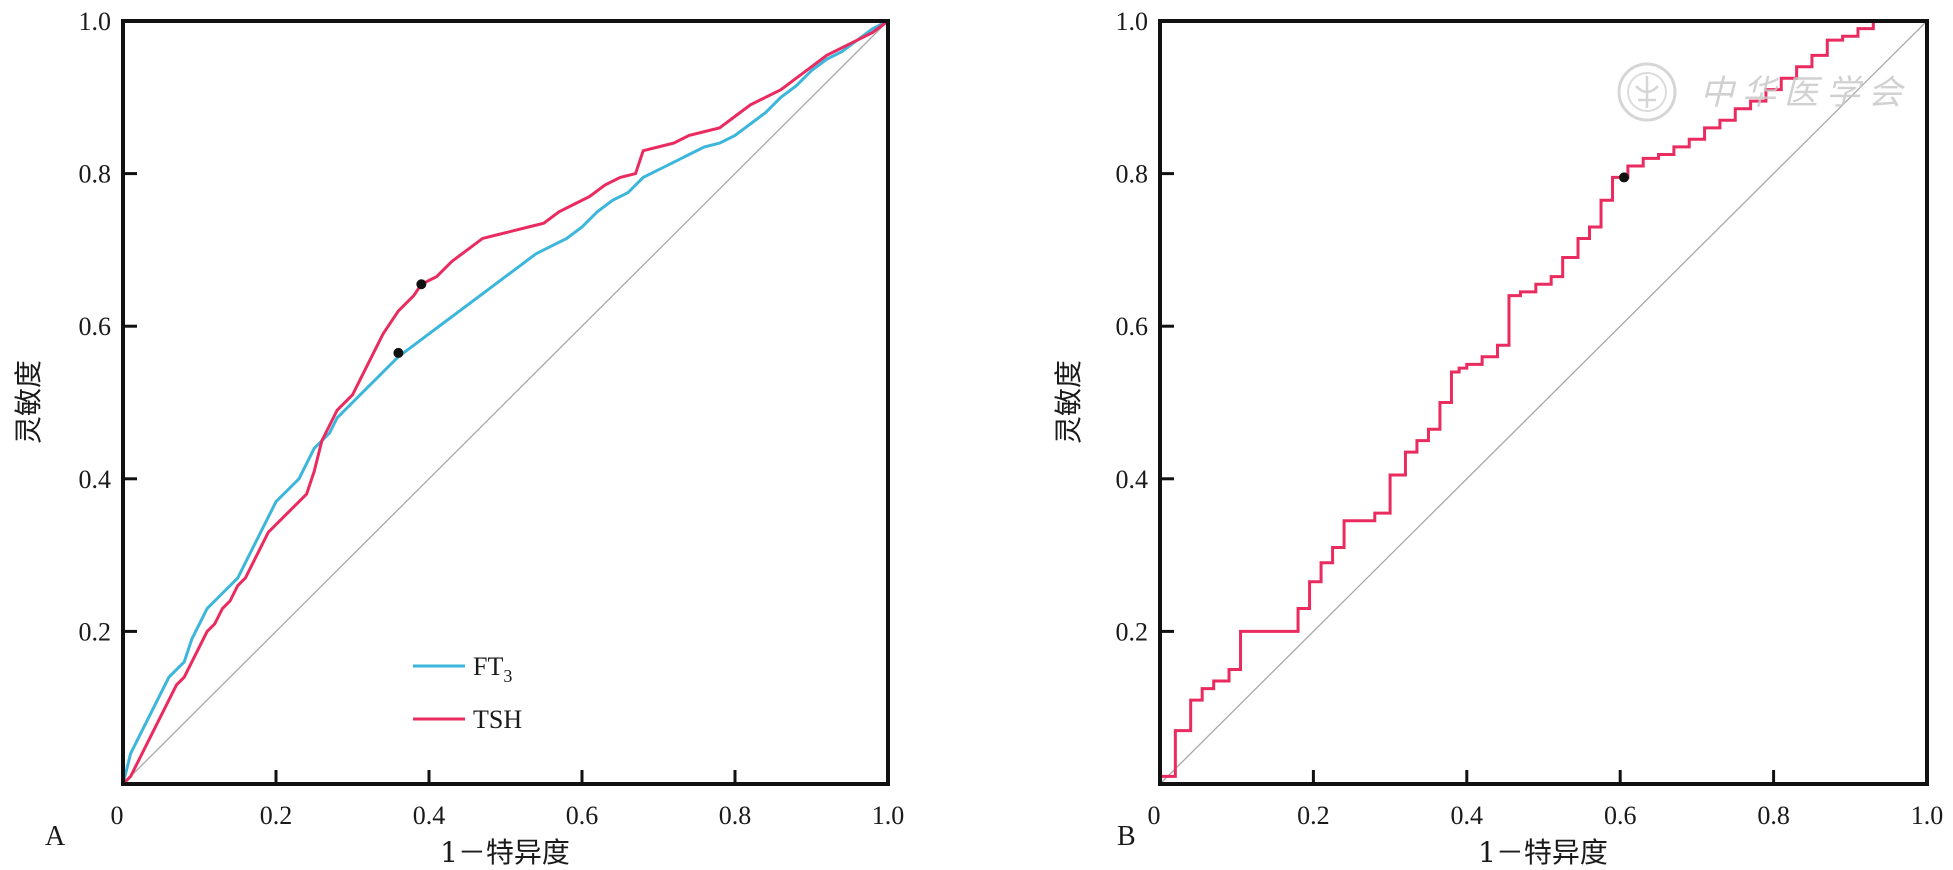 The height and width of the screenshot is (870, 1953). What do you see at coordinates (497, 719) in the screenshot?
I see `legend-label-tsh: TSH` at bounding box center [497, 719].